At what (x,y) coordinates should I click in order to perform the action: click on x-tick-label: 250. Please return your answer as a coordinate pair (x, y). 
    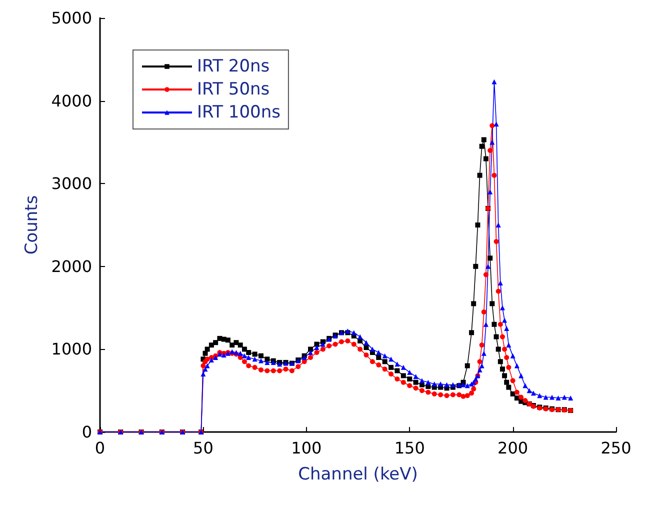
    Looking at the image, I should click on (616, 448).